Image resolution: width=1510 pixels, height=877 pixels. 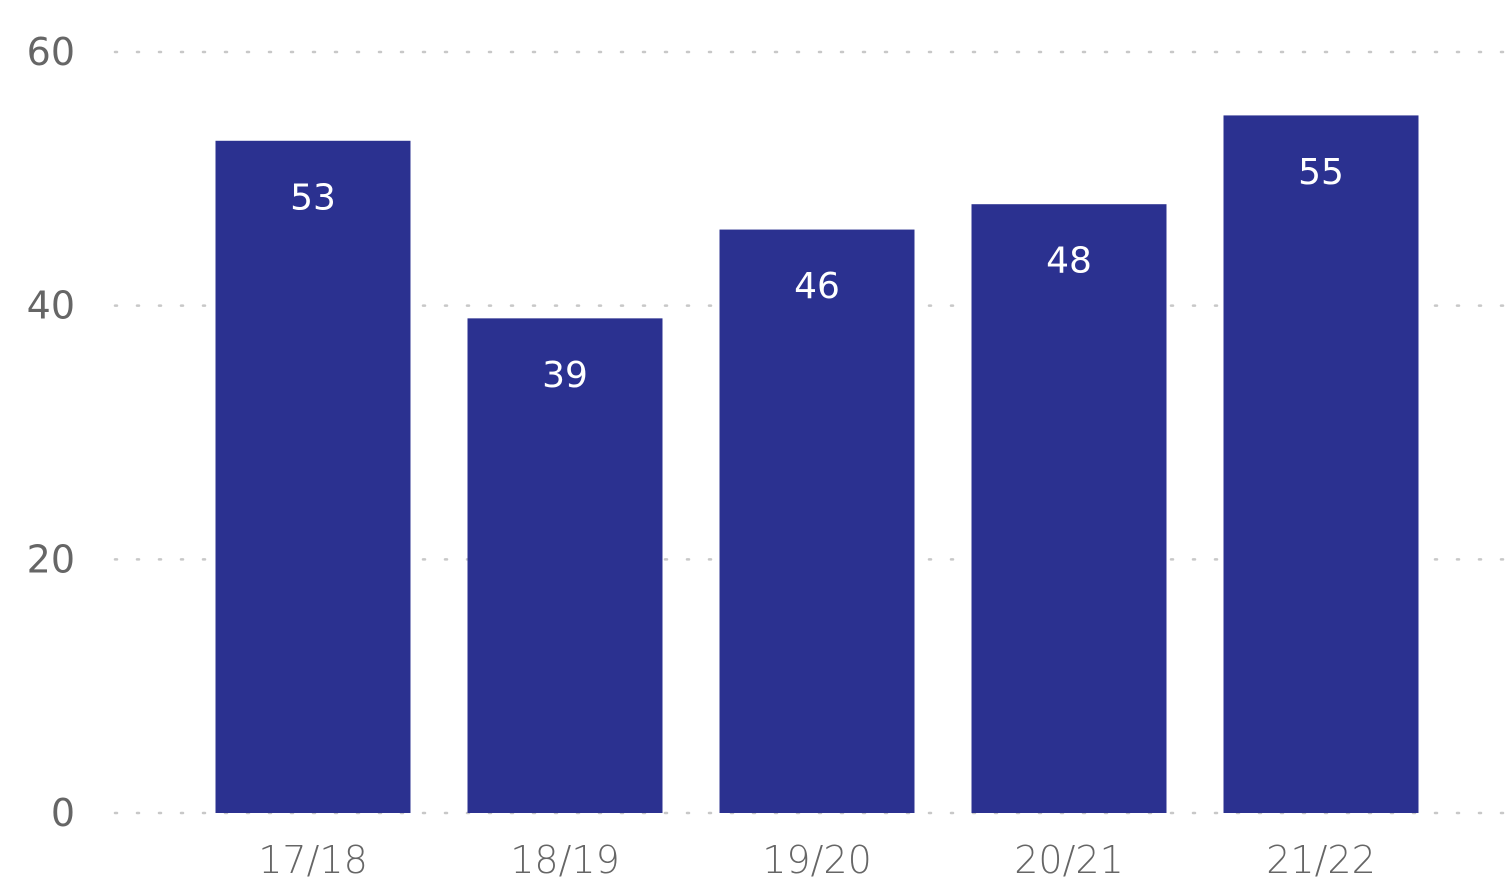 What do you see at coordinates (1321, 172) in the screenshot?
I see `bar-value-label: 55` at bounding box center [1321, 172].